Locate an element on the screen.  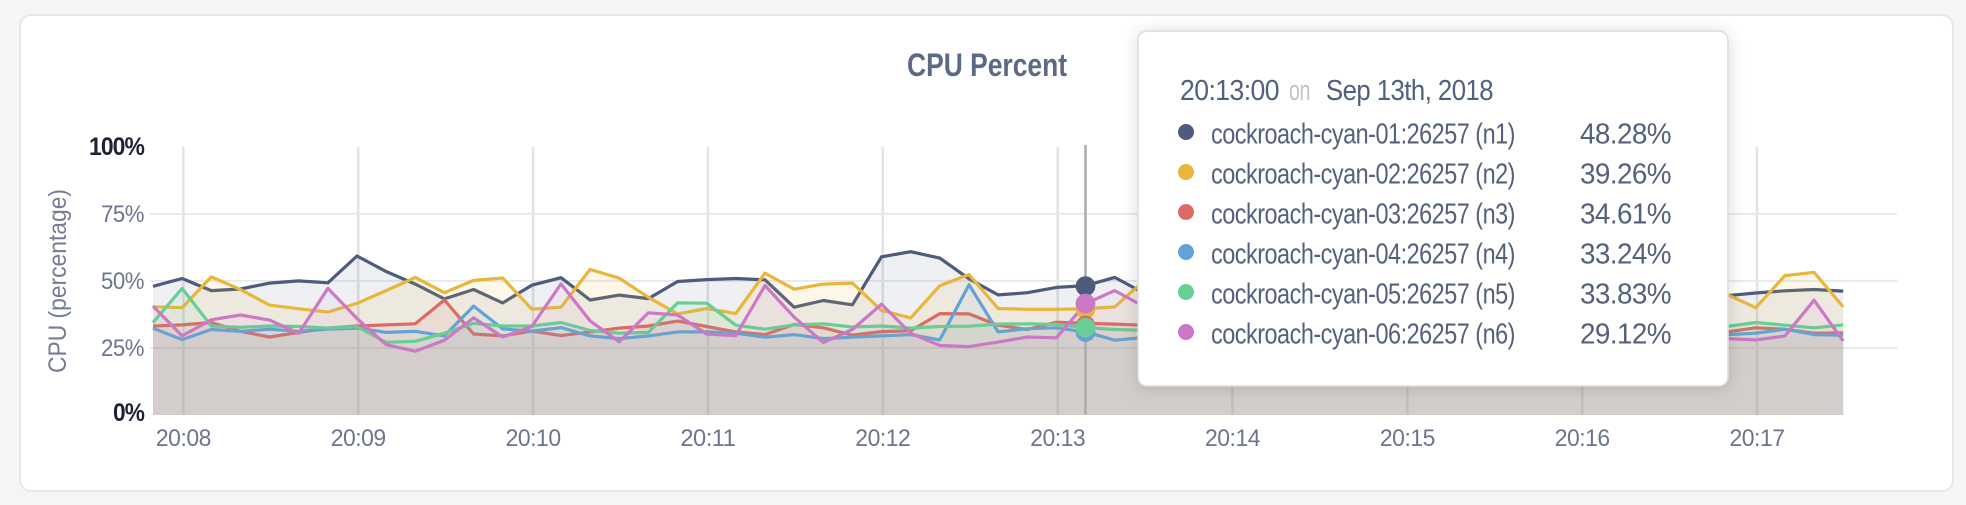
svg-text: 0% is located at coordinates (129, 413).